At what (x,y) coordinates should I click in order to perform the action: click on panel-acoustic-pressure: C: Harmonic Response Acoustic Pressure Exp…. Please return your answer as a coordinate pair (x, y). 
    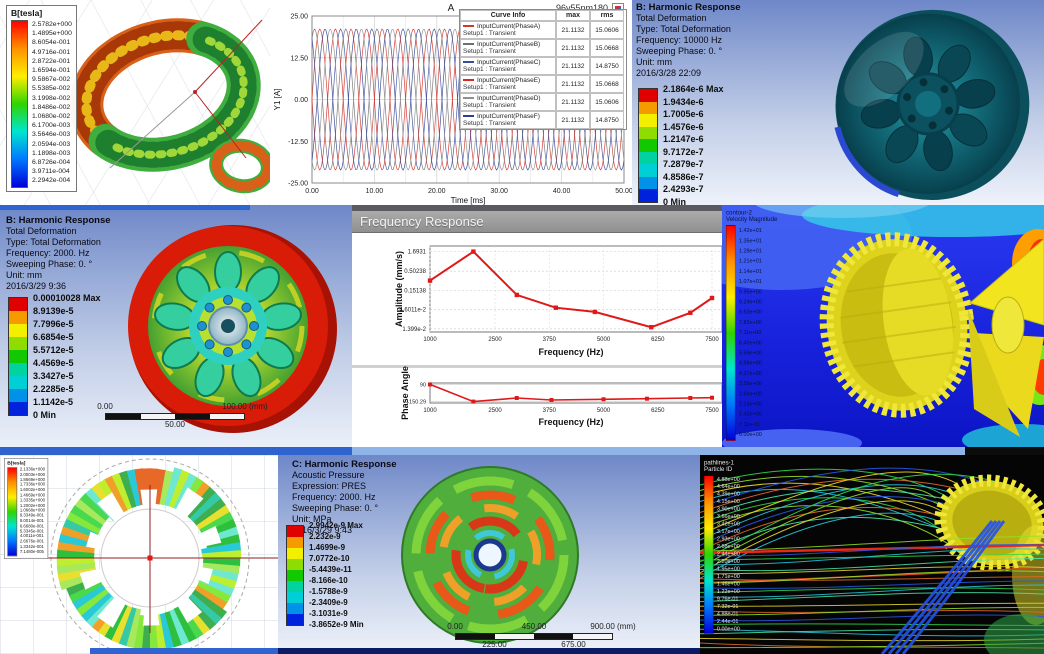
    Looking at the image, I should click on (489, 554).